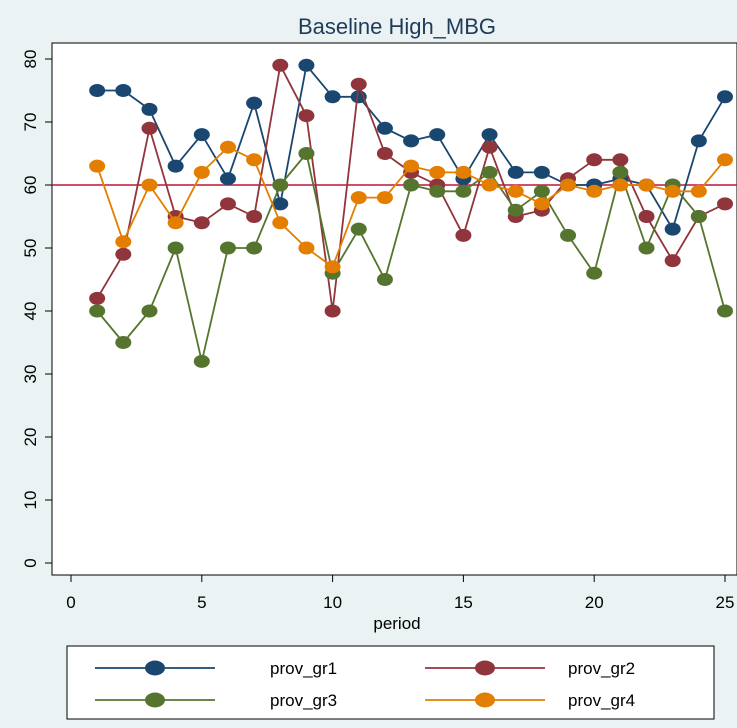 The height and width of the screenshot is (728, 737). What do you see at coordinates (530, 668) in the screenshot?
I see `legend-item: prov_gr2` at bounding box center [530, 668].